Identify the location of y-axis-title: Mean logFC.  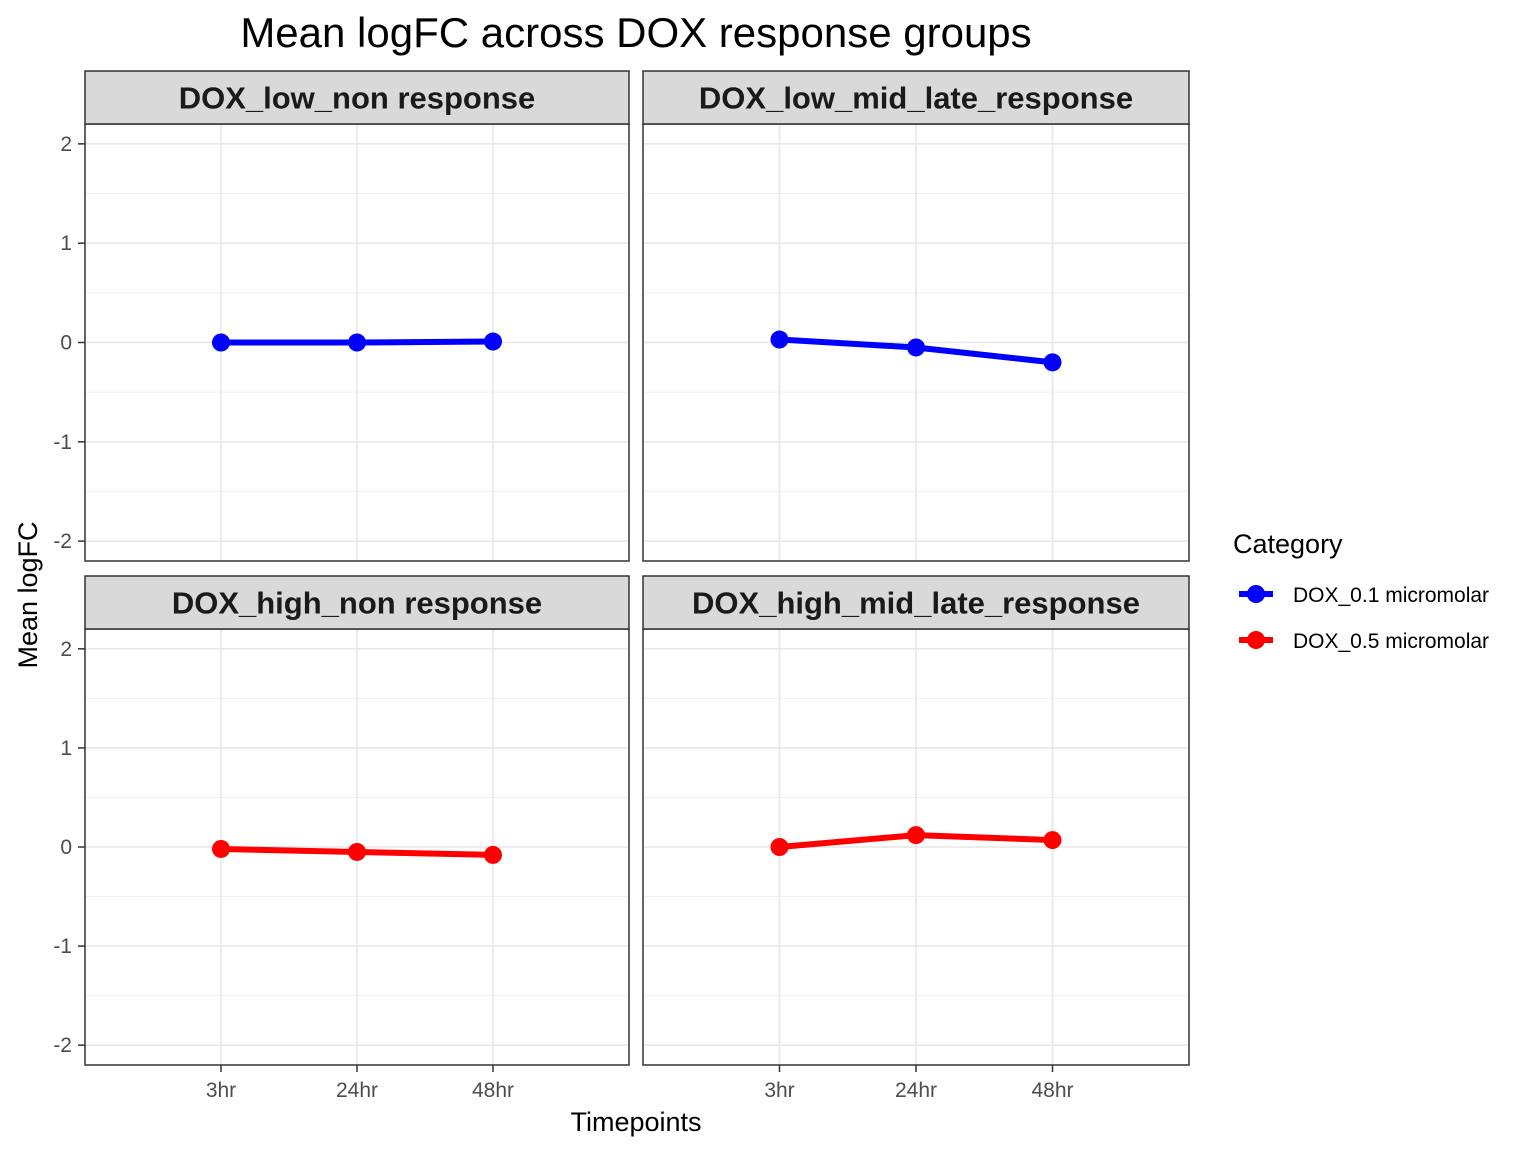
(28, 594).